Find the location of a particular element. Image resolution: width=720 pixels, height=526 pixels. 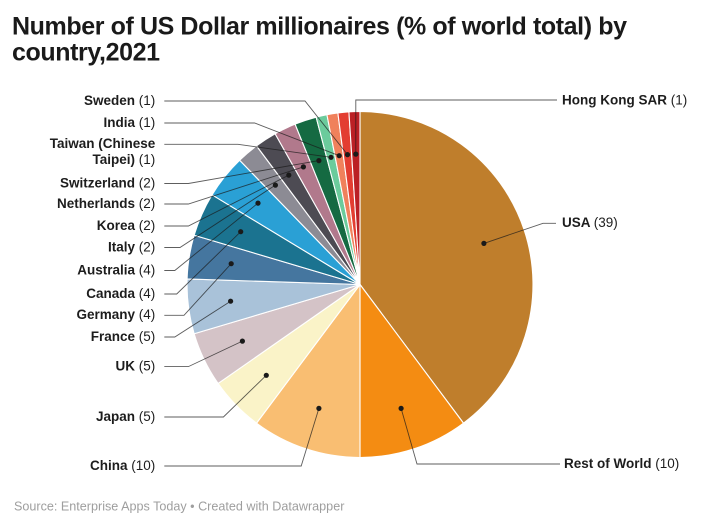

svg-text: Sweden (1) is located at coordinates (119, 100).